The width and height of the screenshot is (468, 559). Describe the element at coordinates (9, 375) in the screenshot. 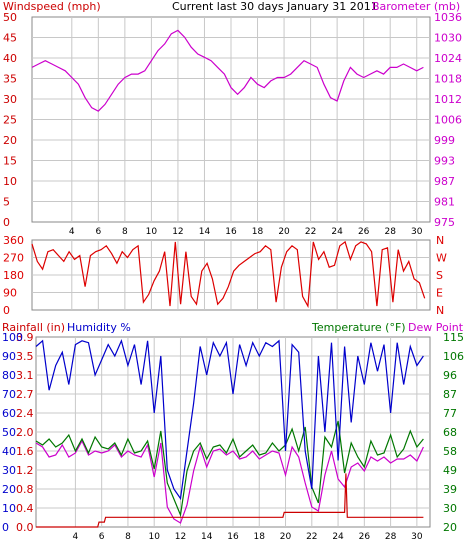

I see `humidity-tick-label: 80` at that location.